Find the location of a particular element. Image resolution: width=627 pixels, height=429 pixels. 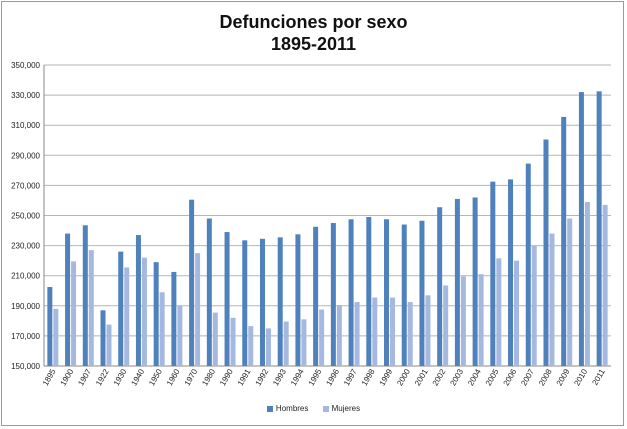

y-tick-label: 310,000 is located at coordinates (25, 125).